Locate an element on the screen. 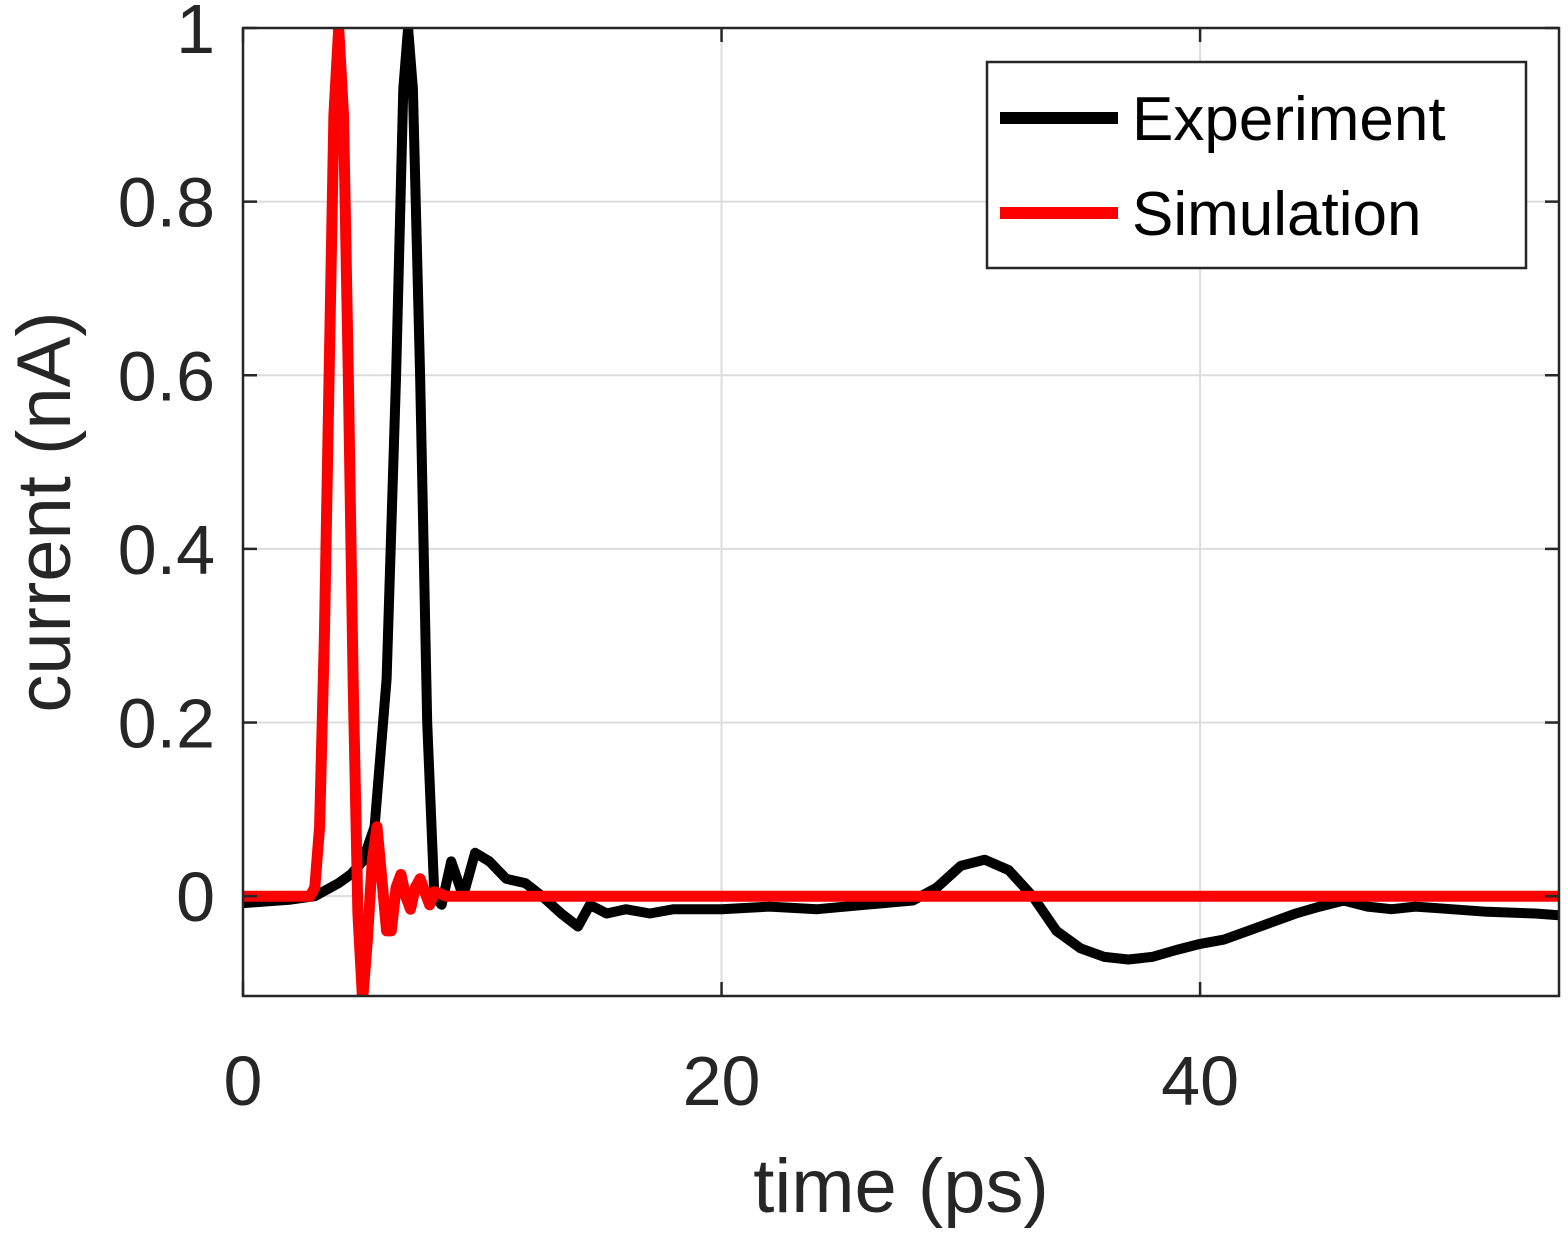 This screenshot has height=1245, width=1568. legend: Experiment Simulation is located at coordinates (1256, 165).